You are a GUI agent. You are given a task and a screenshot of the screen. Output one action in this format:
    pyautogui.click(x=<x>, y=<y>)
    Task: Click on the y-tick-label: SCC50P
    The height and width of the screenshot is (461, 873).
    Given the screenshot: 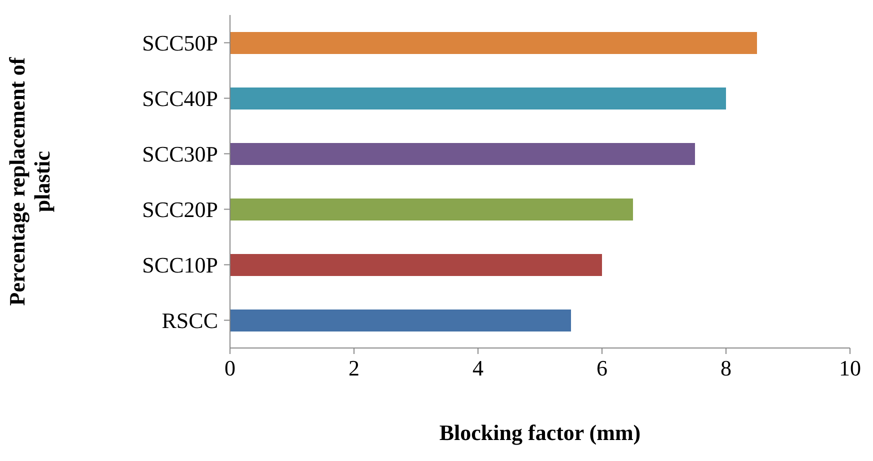 What is the action you would take?
    pyautogui.click(x=180, y=43)
    